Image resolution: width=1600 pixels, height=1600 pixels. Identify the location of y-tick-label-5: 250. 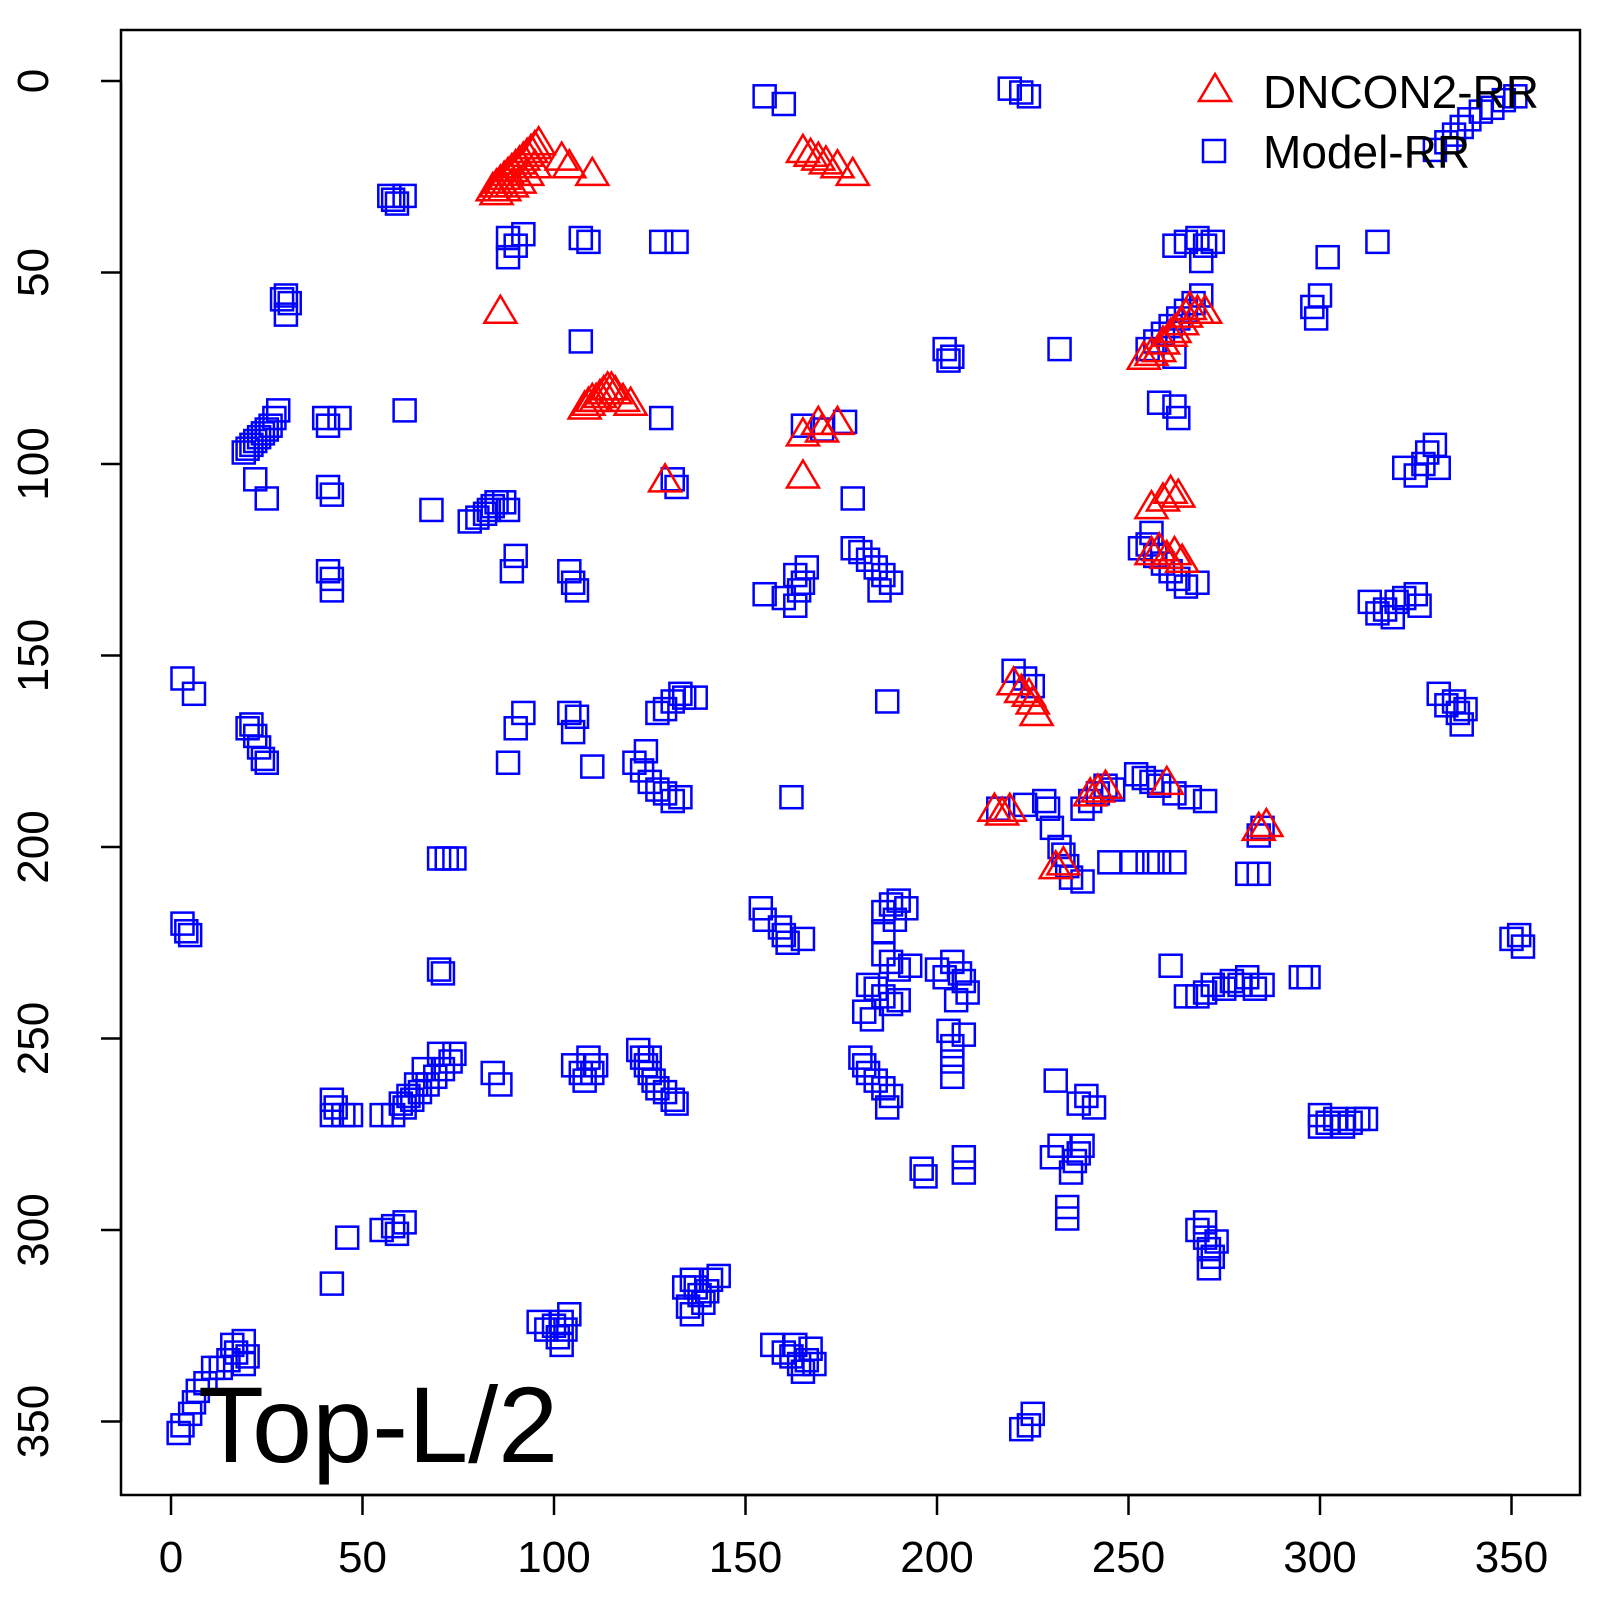
(33, 1038).